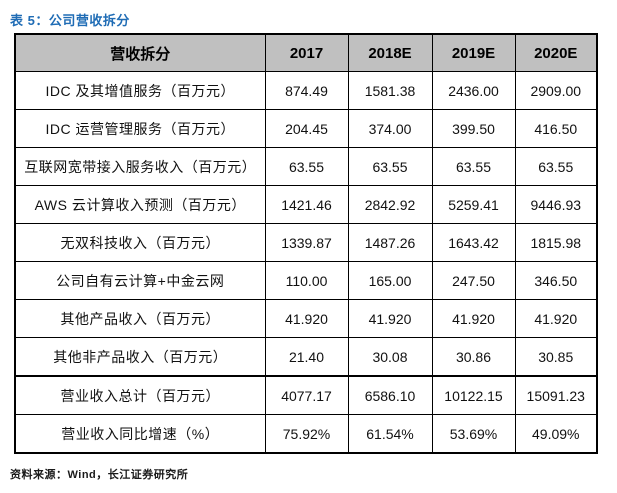  I want to click on row-label: 无双科技收入（百万元）, so click(140, 242).